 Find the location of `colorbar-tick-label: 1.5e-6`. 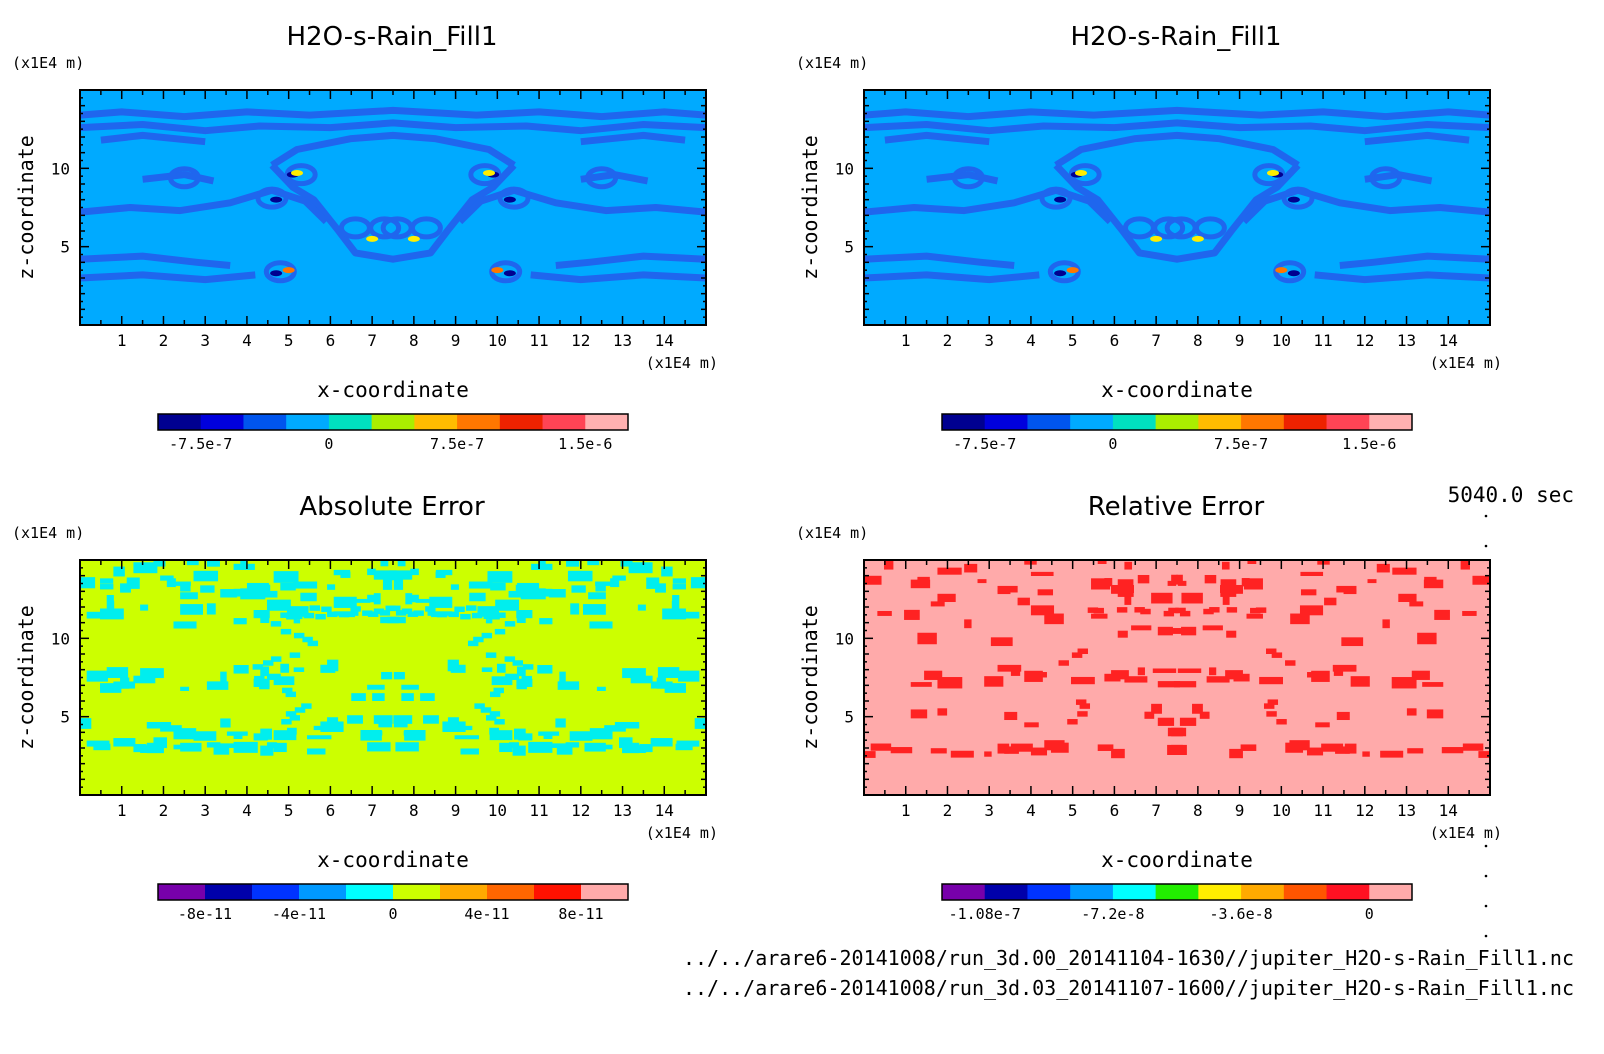

colorbar-tick-label: 1.5e-6 is located at coordinates (1369, 444).